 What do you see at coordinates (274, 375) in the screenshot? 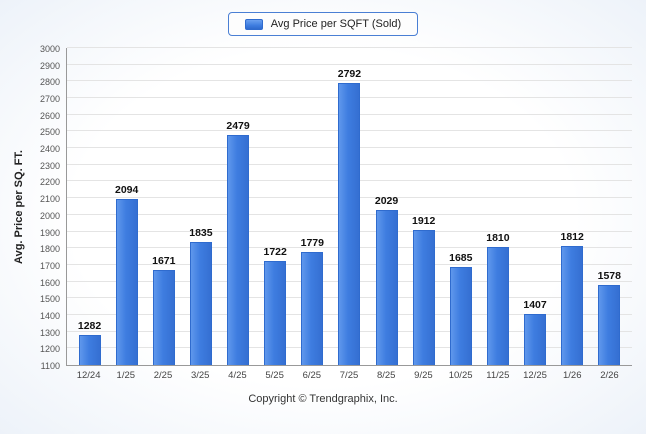
I see `x-tick-label: 5/25` at bounding box center [274, 375].